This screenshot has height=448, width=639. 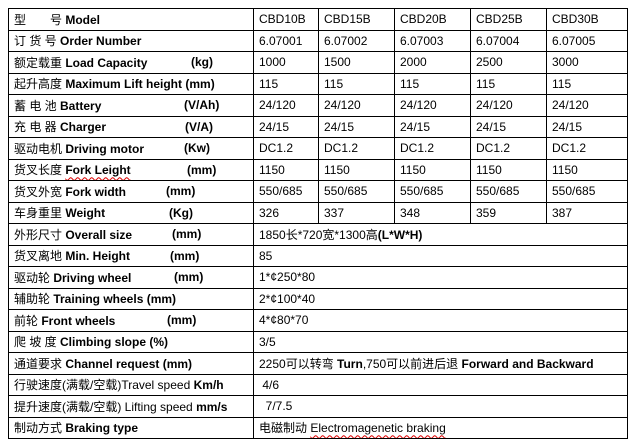 I want to click on label-en: Maximum Lift height, so click(x=124, y=84).